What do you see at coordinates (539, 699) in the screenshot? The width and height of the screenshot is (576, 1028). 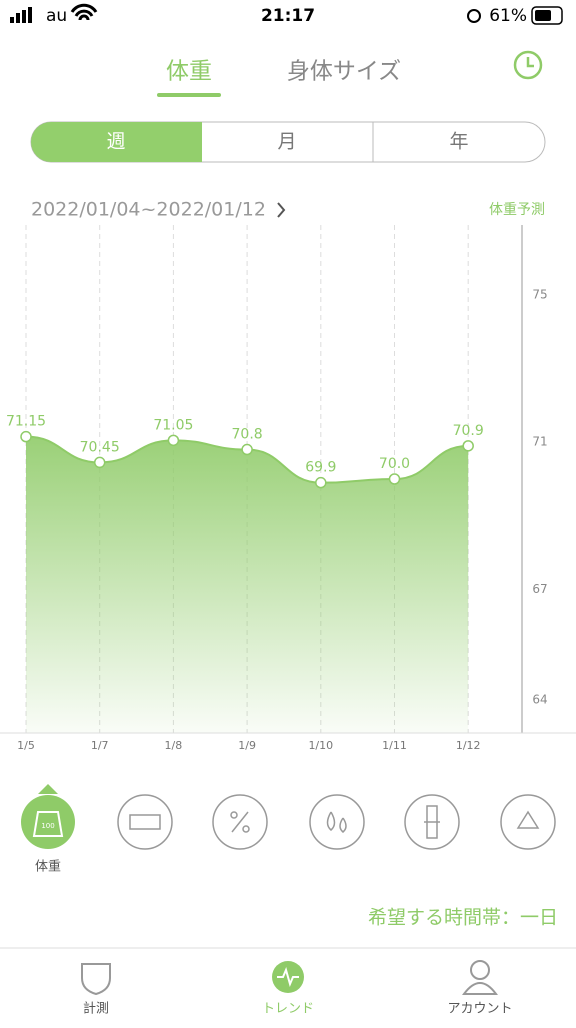 I see `y-tick-label: 64` at bounding box center [539, 699].